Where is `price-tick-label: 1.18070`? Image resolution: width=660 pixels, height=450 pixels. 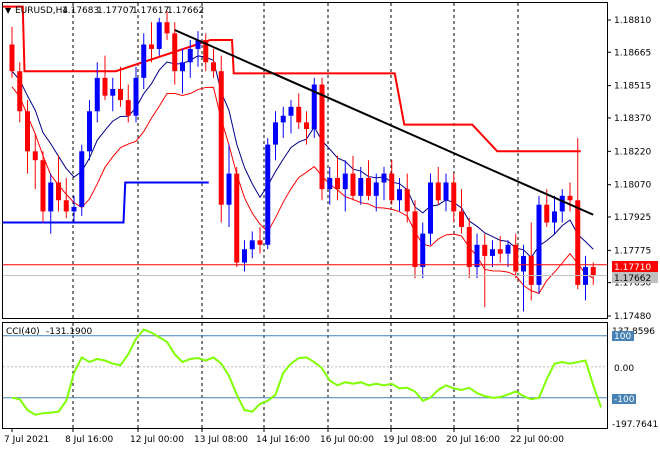
price-tick-label: 1.18070 is located at coordinates (632, 186).